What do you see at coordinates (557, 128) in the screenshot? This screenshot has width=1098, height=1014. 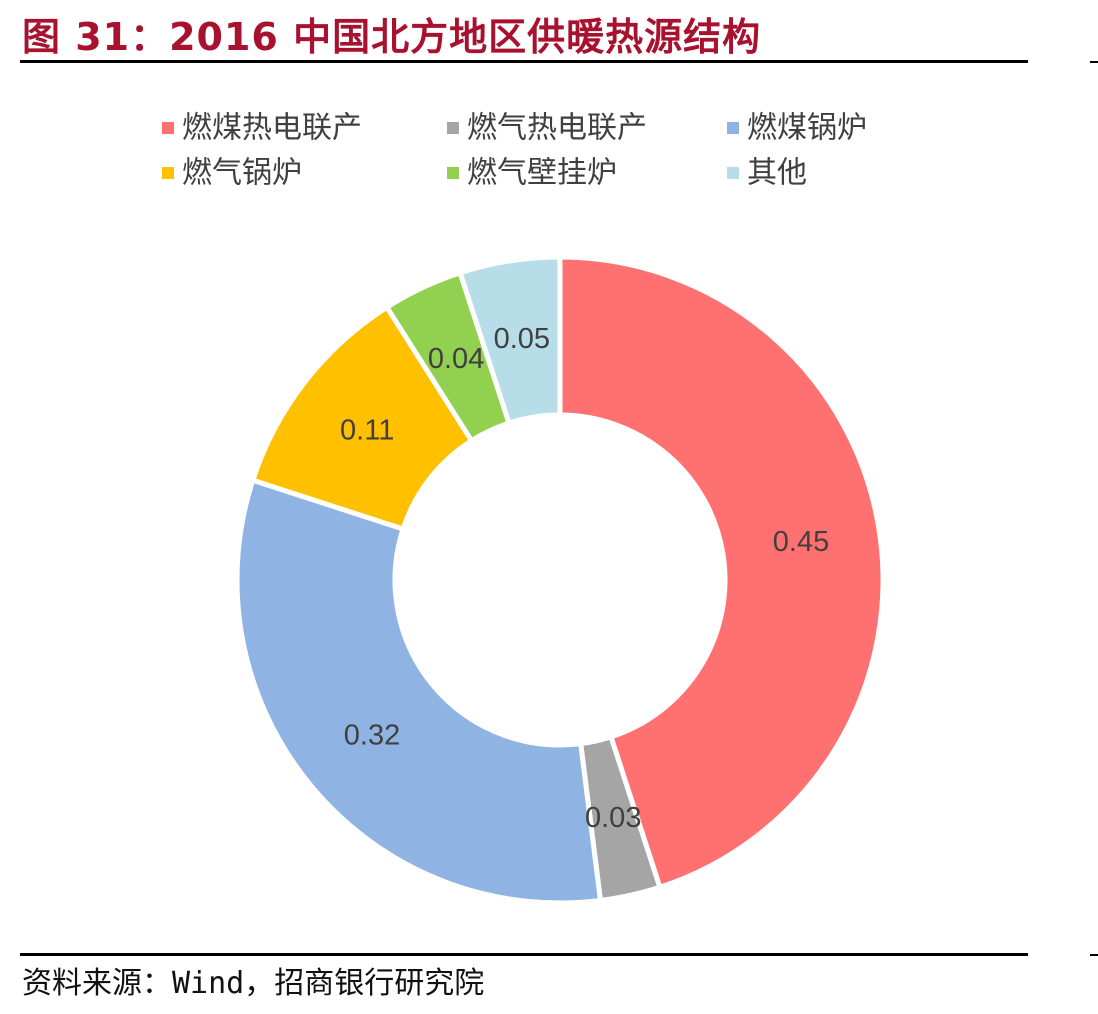 I see `legend-label-2: 燃气热电联产` at bounding box center [557, 128].